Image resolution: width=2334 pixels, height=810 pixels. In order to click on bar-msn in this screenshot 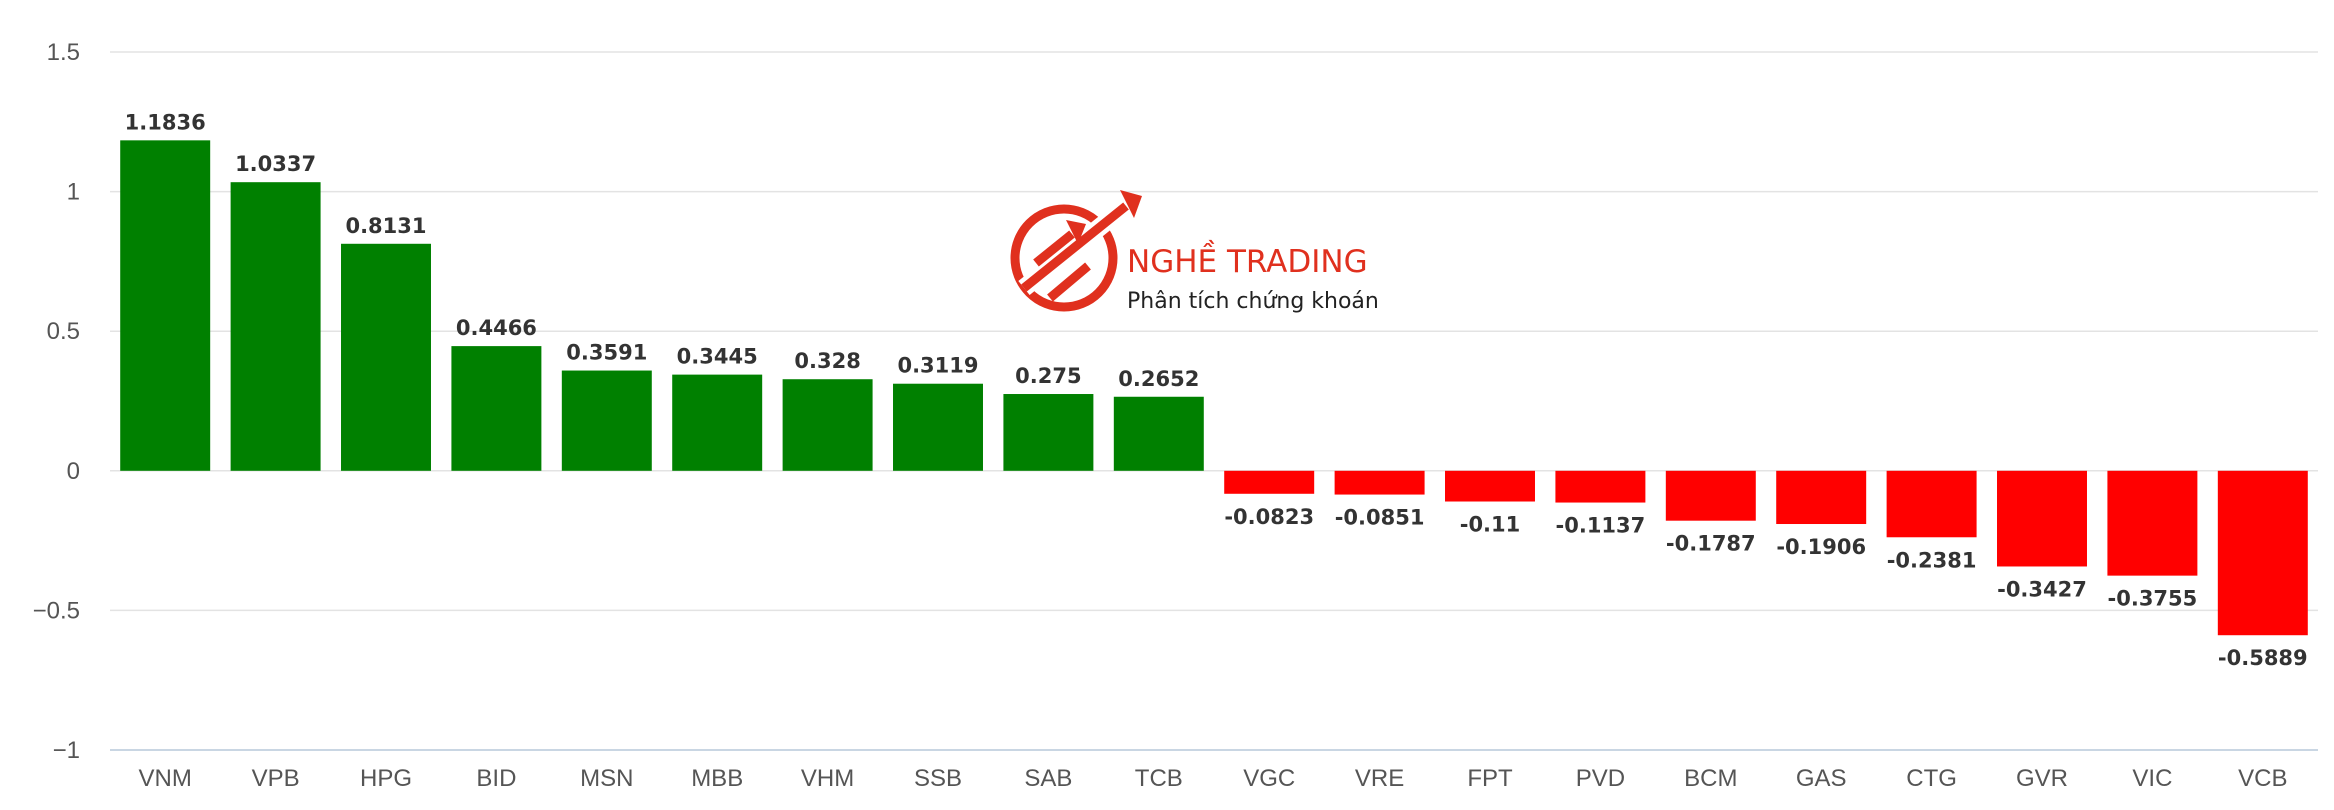, I will do `click(606, 420)`.